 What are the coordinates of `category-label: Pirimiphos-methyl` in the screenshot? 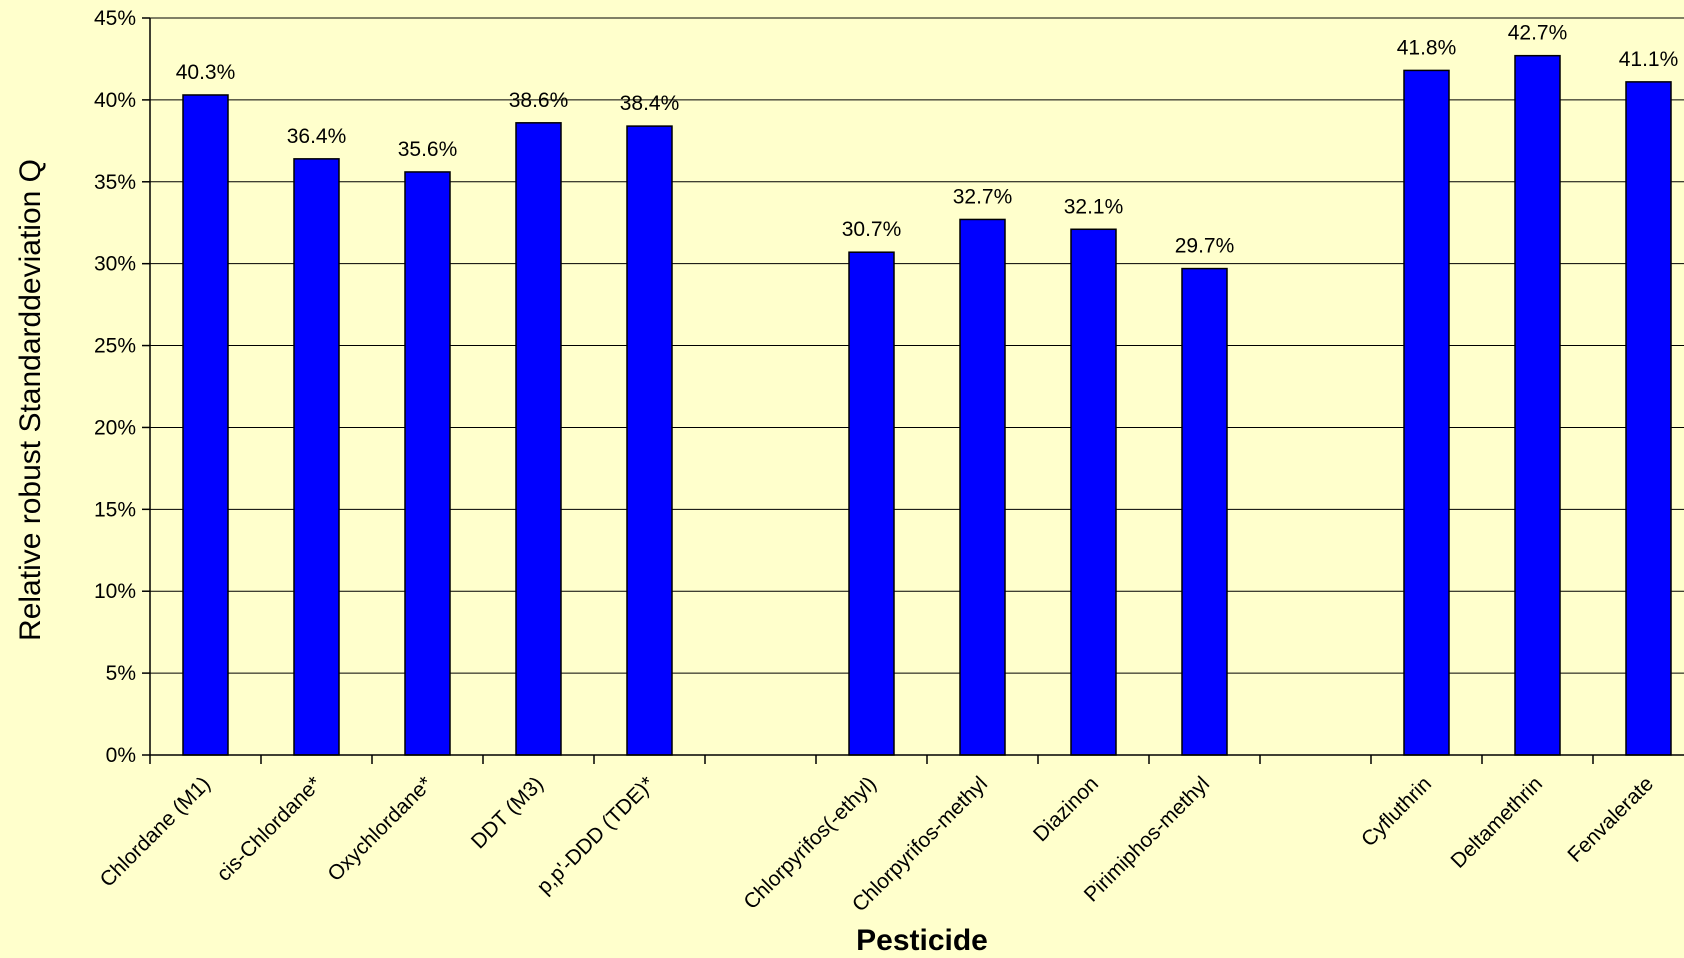 It's located at (1147, 839).